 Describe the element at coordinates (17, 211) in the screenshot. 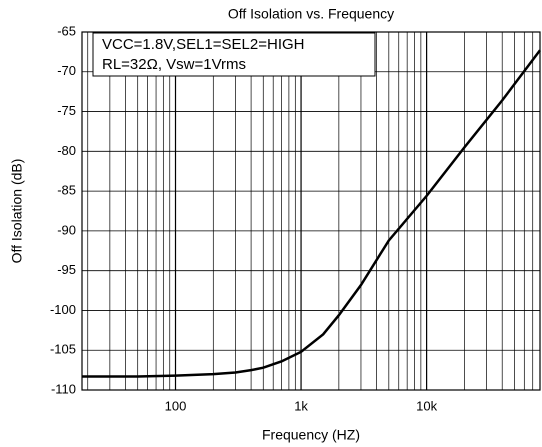

I see `y-axis-label: Off Isolation (dB)` at that location.